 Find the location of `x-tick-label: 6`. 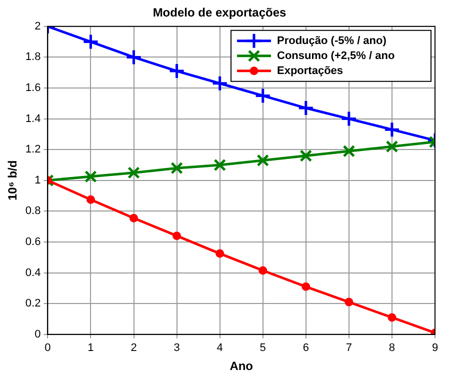

x-tick-label: 6 is located at coordinates (305, 348).